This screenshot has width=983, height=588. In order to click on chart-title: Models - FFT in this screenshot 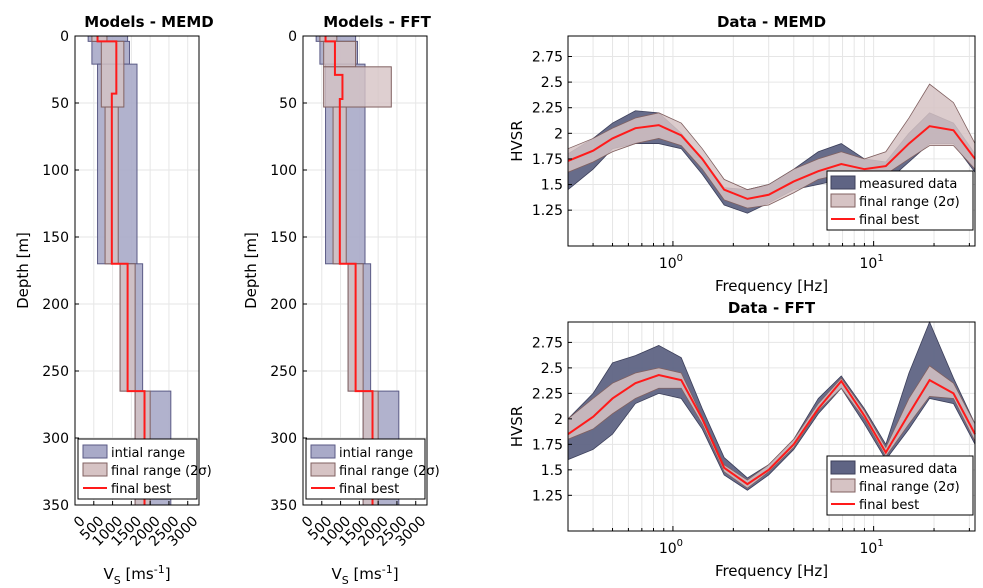, I will do `click(377, 22)`.